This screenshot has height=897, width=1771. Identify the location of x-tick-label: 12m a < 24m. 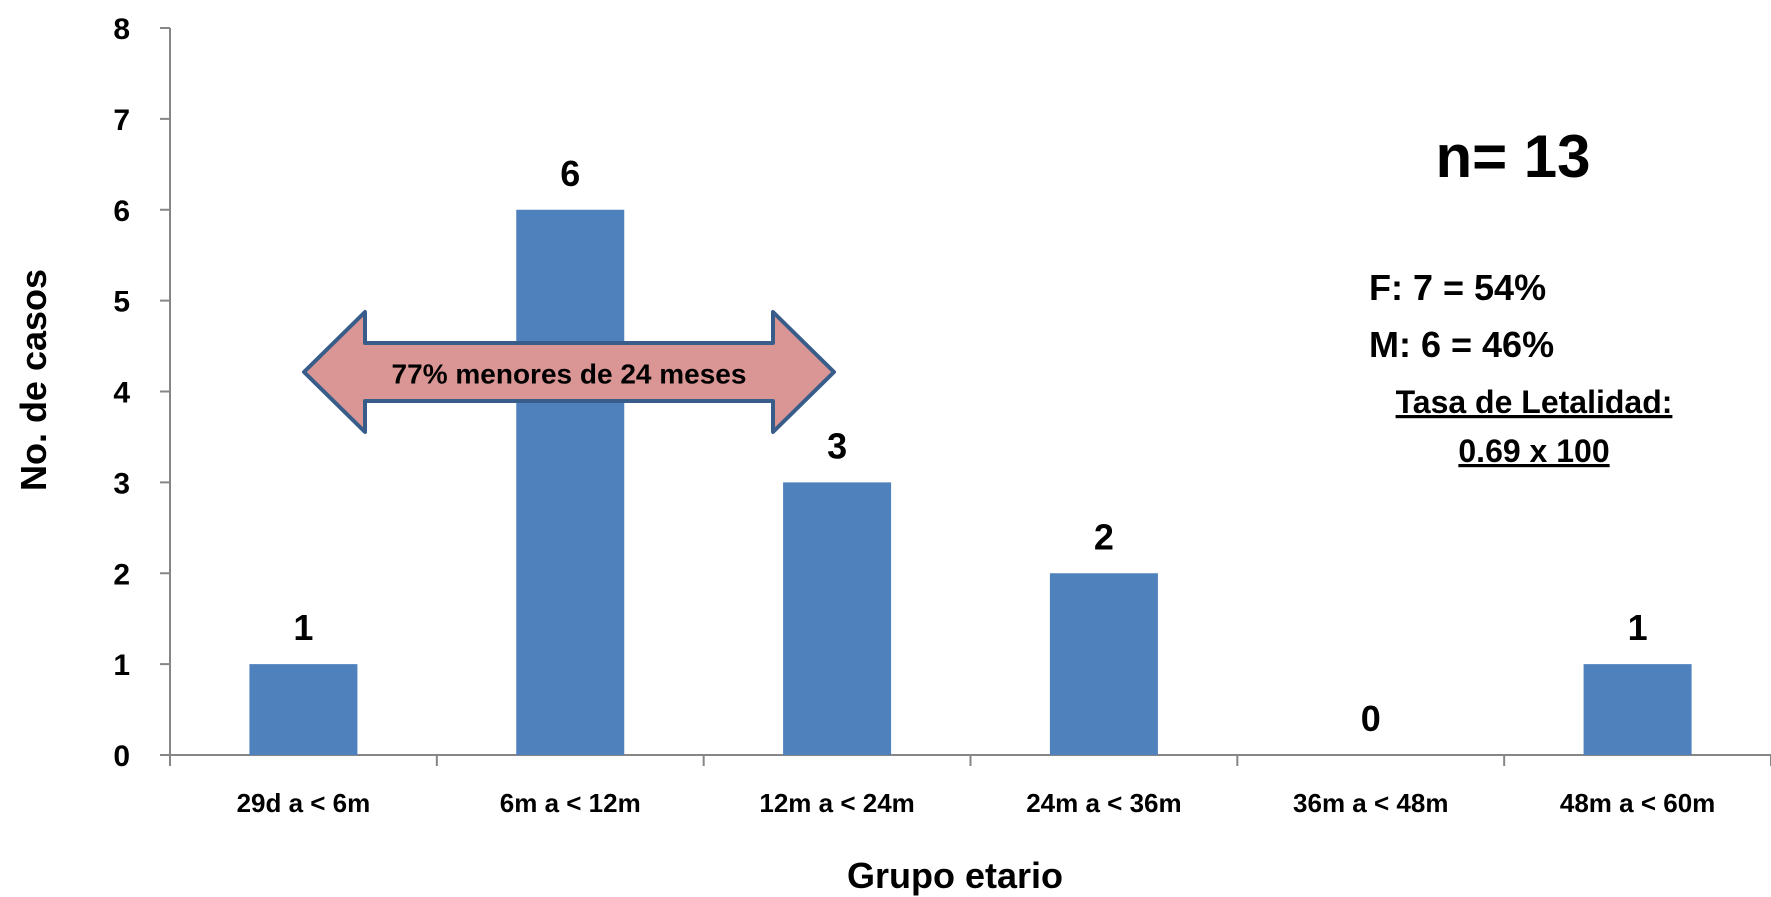
(836, 803).